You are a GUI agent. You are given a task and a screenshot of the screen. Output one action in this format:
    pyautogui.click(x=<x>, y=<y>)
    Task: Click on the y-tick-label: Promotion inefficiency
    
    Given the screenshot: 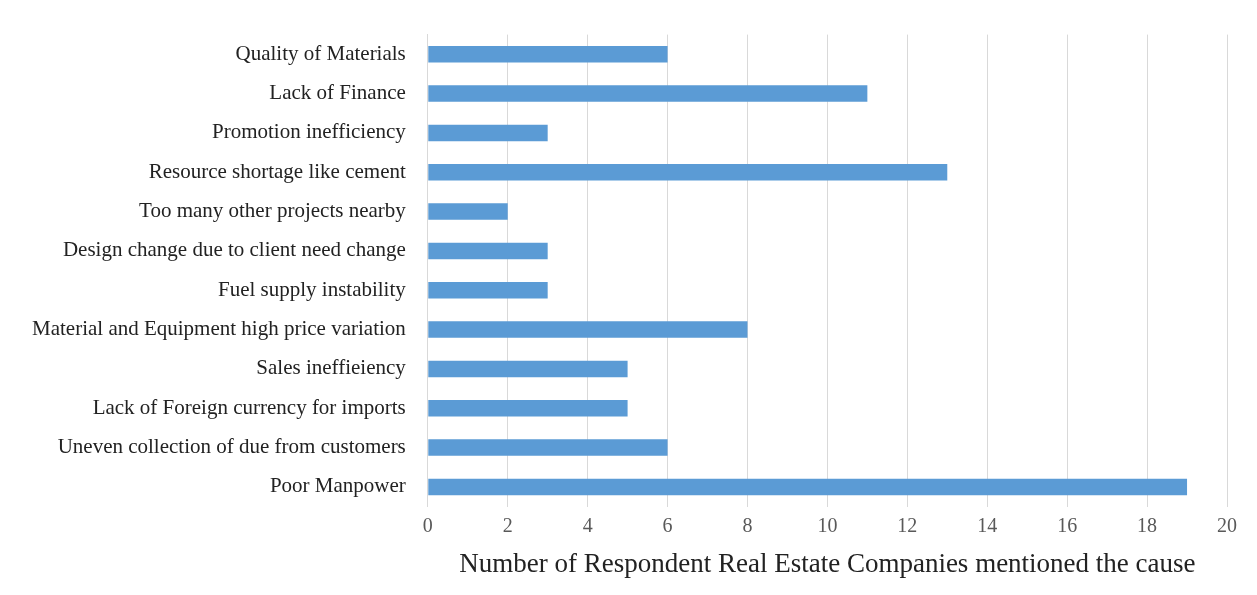 What is the action you would take?
    pyautogui.click(x=309, y=131)
    